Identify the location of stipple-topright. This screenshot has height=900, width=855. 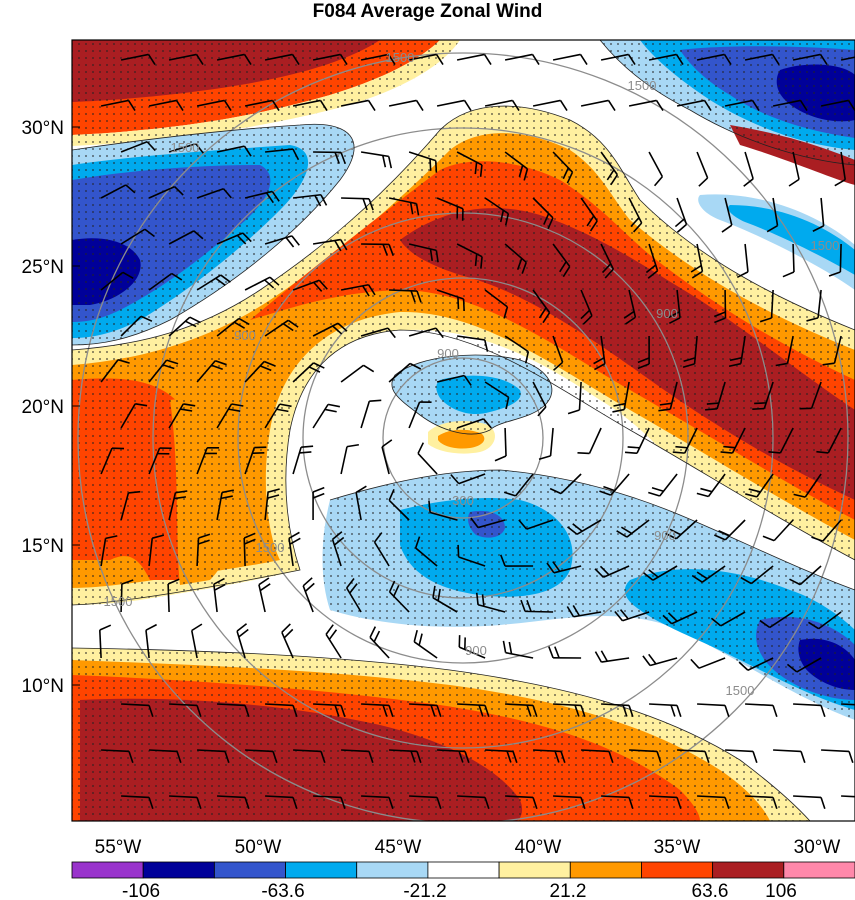
(727, 102).